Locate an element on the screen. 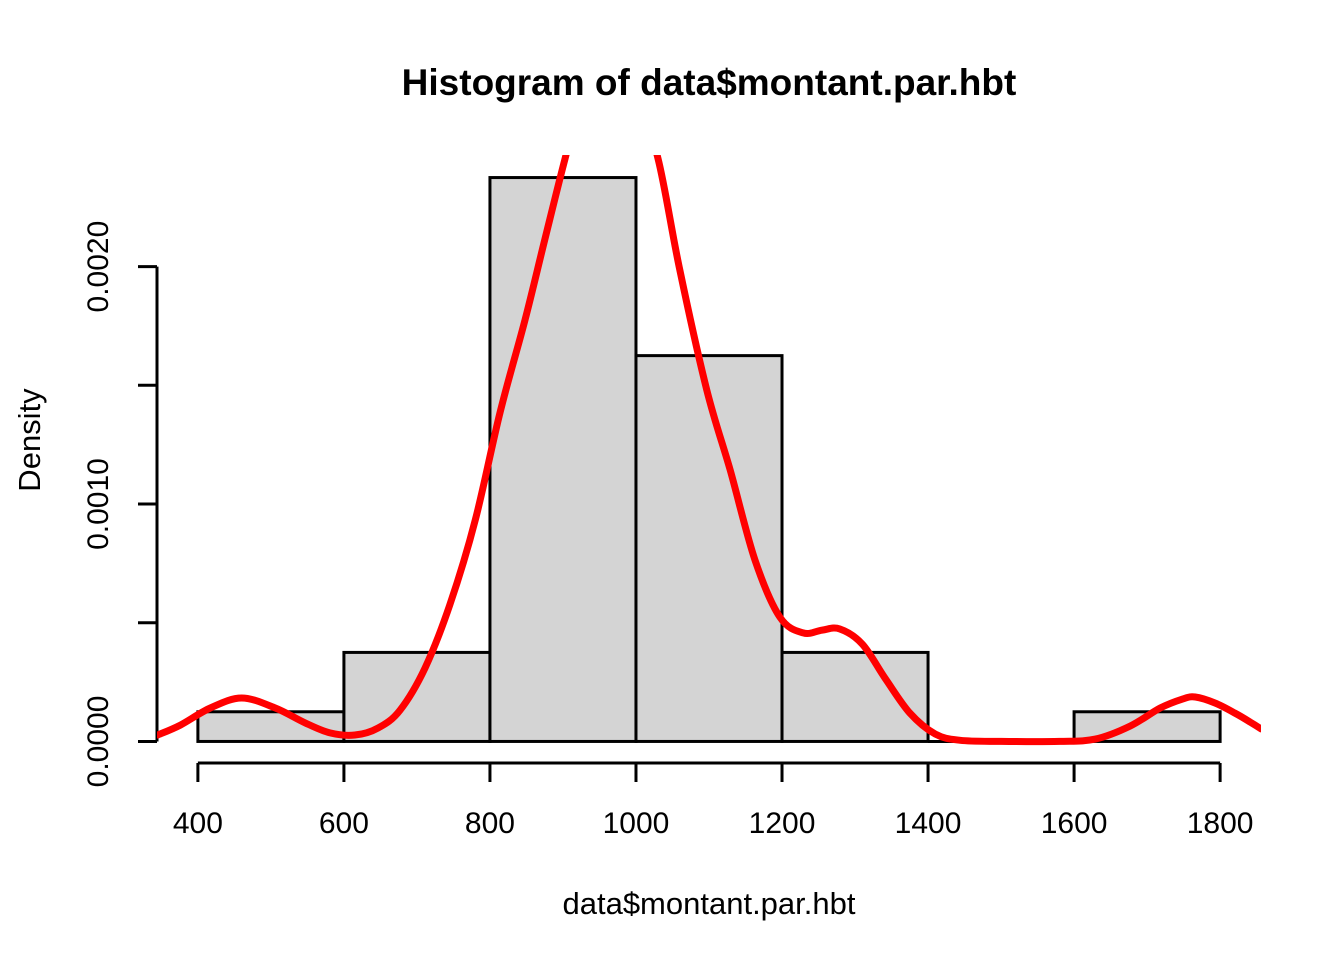 The height and width of the screenshot is (960, 1344). x-tick-label: 1400 is located at coordinates (928, 823).